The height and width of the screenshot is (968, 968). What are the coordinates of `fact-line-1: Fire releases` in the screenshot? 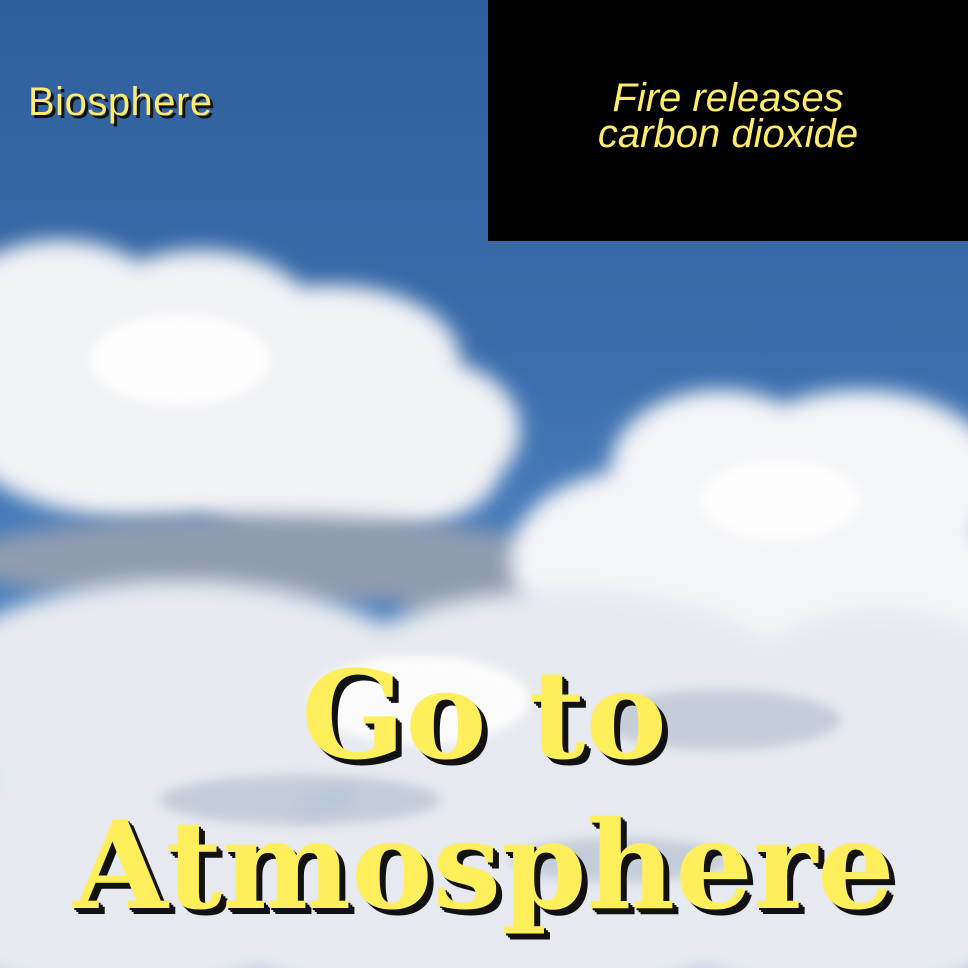 It's located at (728, 98).